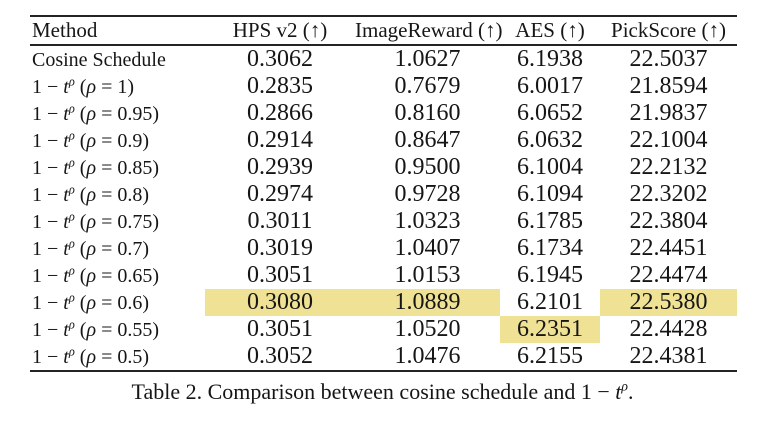  Describe the element at coordinates (550, 59) in the screenshot. I see `value-cell: 6.1938` at that location.